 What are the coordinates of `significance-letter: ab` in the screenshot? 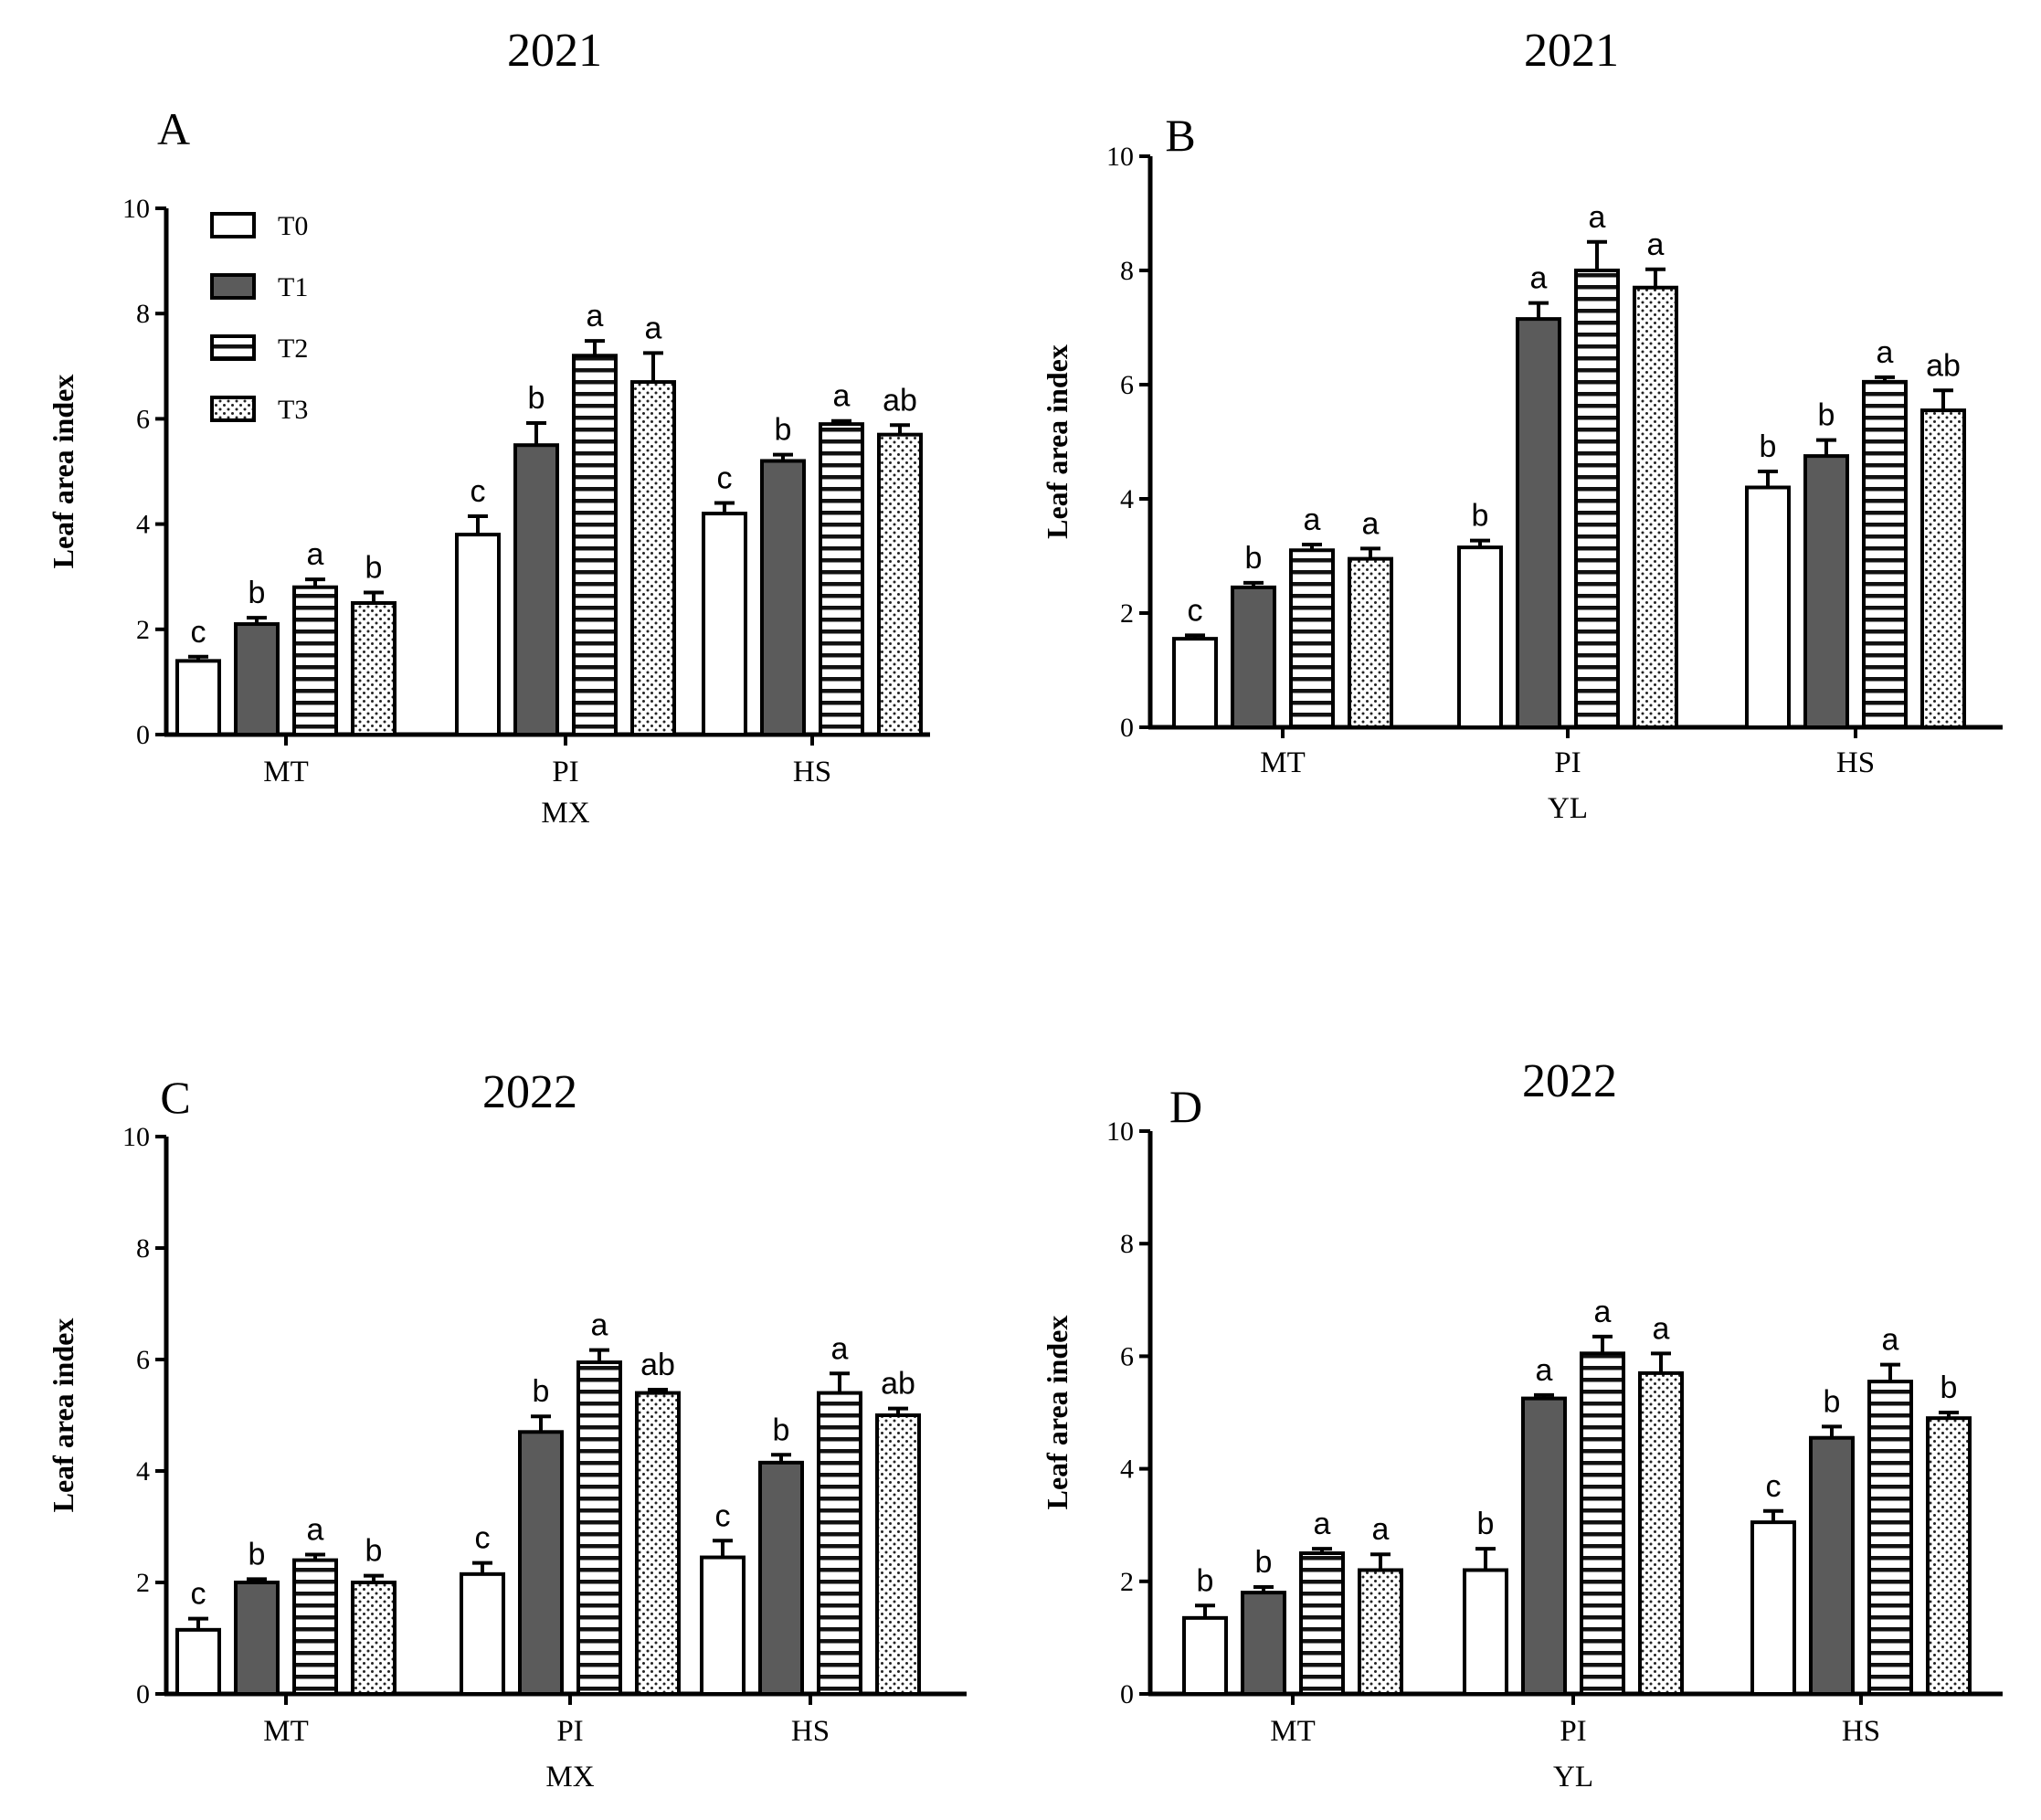 It's located at (1943, 366).